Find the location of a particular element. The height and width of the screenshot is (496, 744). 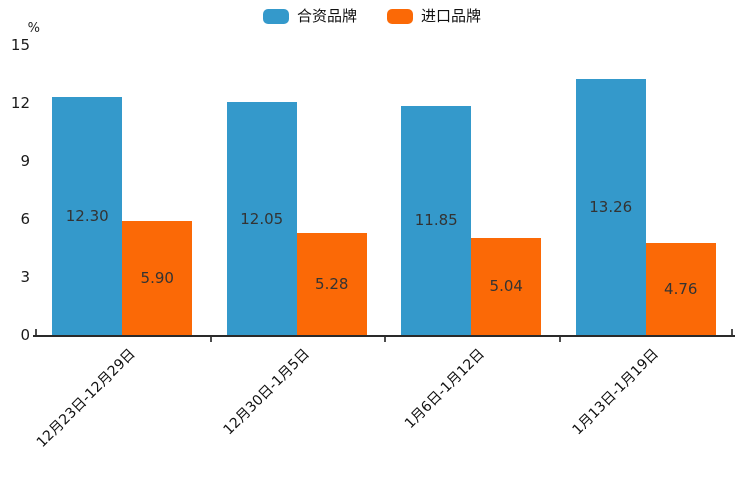

bar-value-label: 5.04 is located at coordinates (506, 286).